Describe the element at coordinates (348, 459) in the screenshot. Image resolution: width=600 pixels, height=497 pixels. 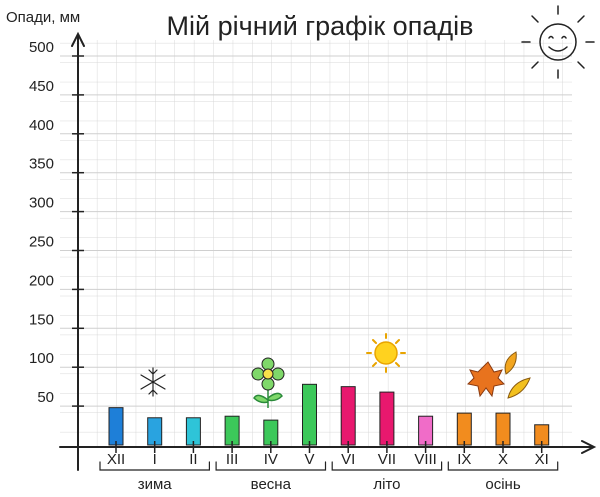
I see `x-tick-label: VI` at that location.